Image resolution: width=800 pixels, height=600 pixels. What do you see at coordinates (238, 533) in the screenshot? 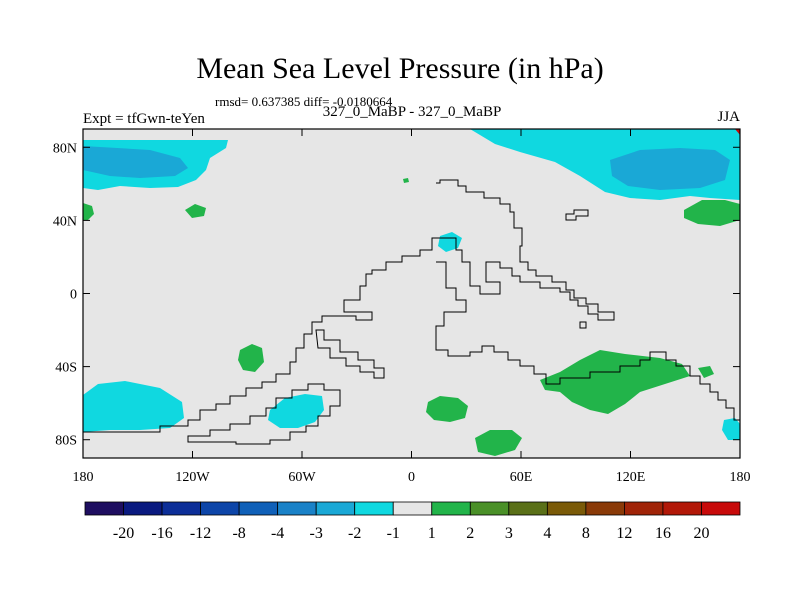
I see `colorbar-label: -8` at bounding box center [238, 533].